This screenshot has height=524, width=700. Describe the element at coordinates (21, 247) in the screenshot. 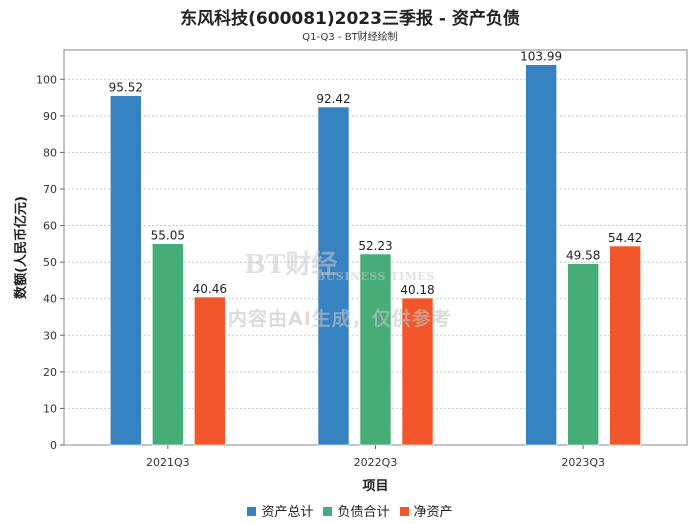

I see `y-axis-label: 数额(人民币亿元)` at that location.